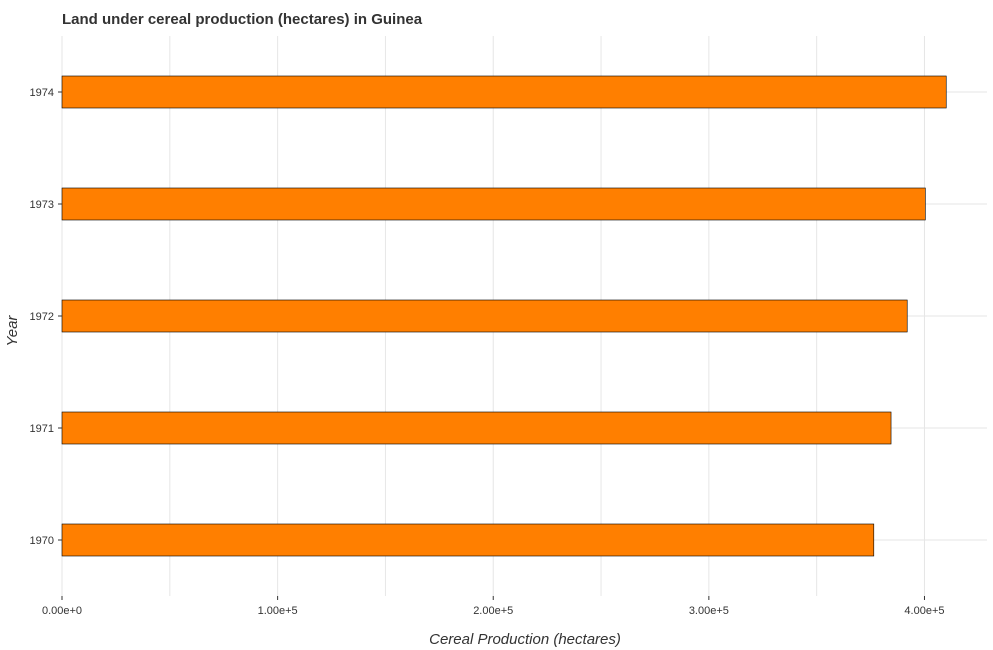  What do you see at coordinates (42, 205) in the screenshot?
I see `y-tick-label: 1973` at bounding box center [42, 205].